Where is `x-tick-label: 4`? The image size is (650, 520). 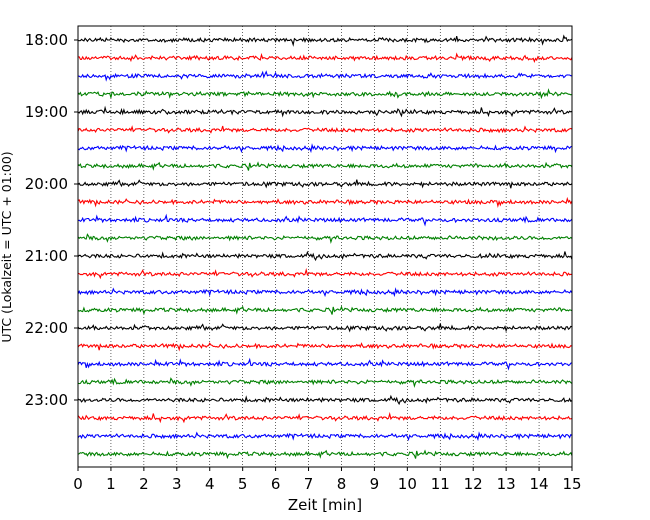
x-tick-label: 4 is located at coordinates (210, 484).